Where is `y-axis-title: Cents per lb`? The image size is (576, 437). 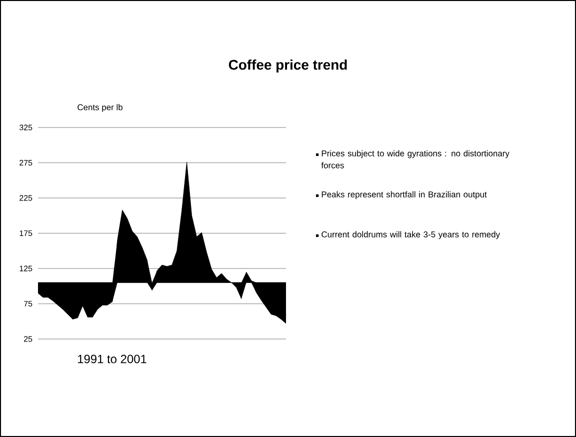
y-axis-title: Cents per lb is located at coordinates (100, 108).